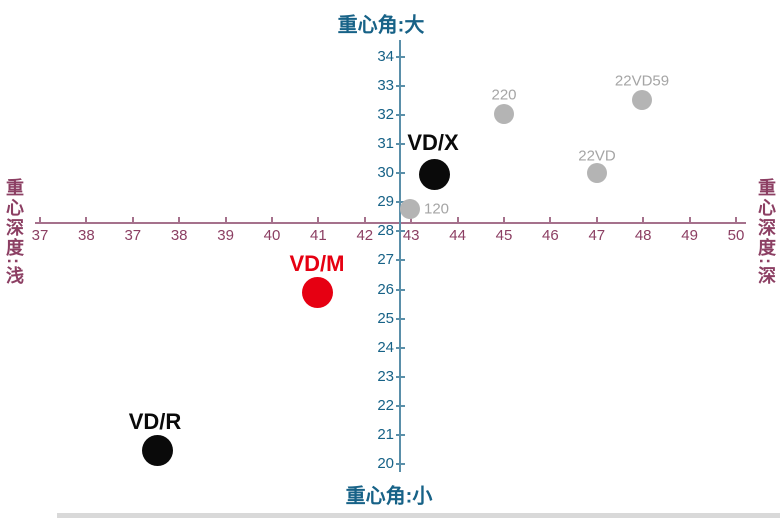 The width and height of the screenshot is (780, 518). Describe the element at coordinates (317, 292) in the screenshot. I see `data-point-vd-m` at that location.